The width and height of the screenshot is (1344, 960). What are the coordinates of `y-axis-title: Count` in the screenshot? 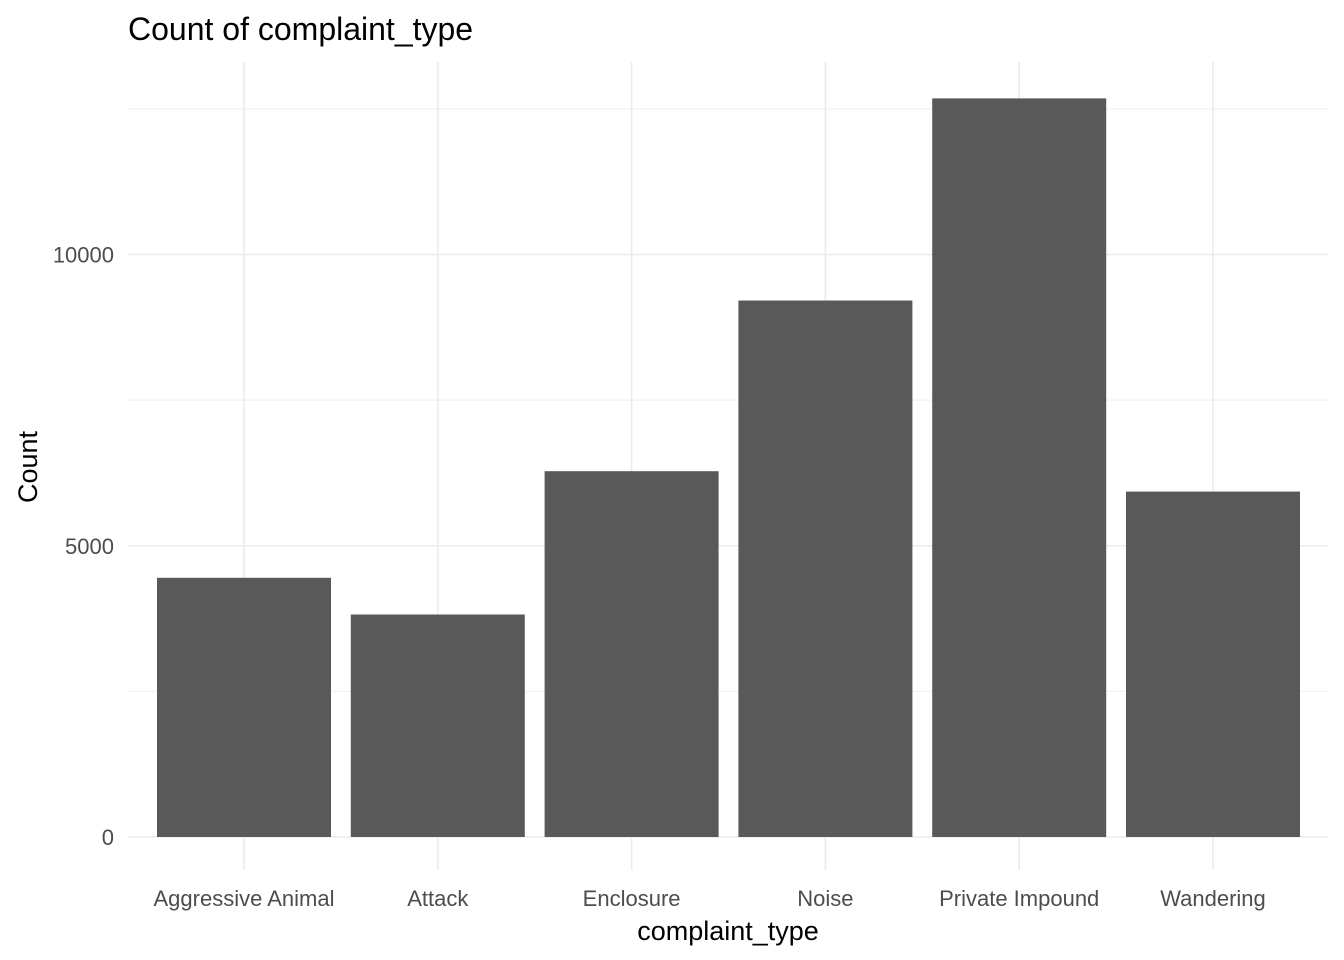 It's located at (28, 466).